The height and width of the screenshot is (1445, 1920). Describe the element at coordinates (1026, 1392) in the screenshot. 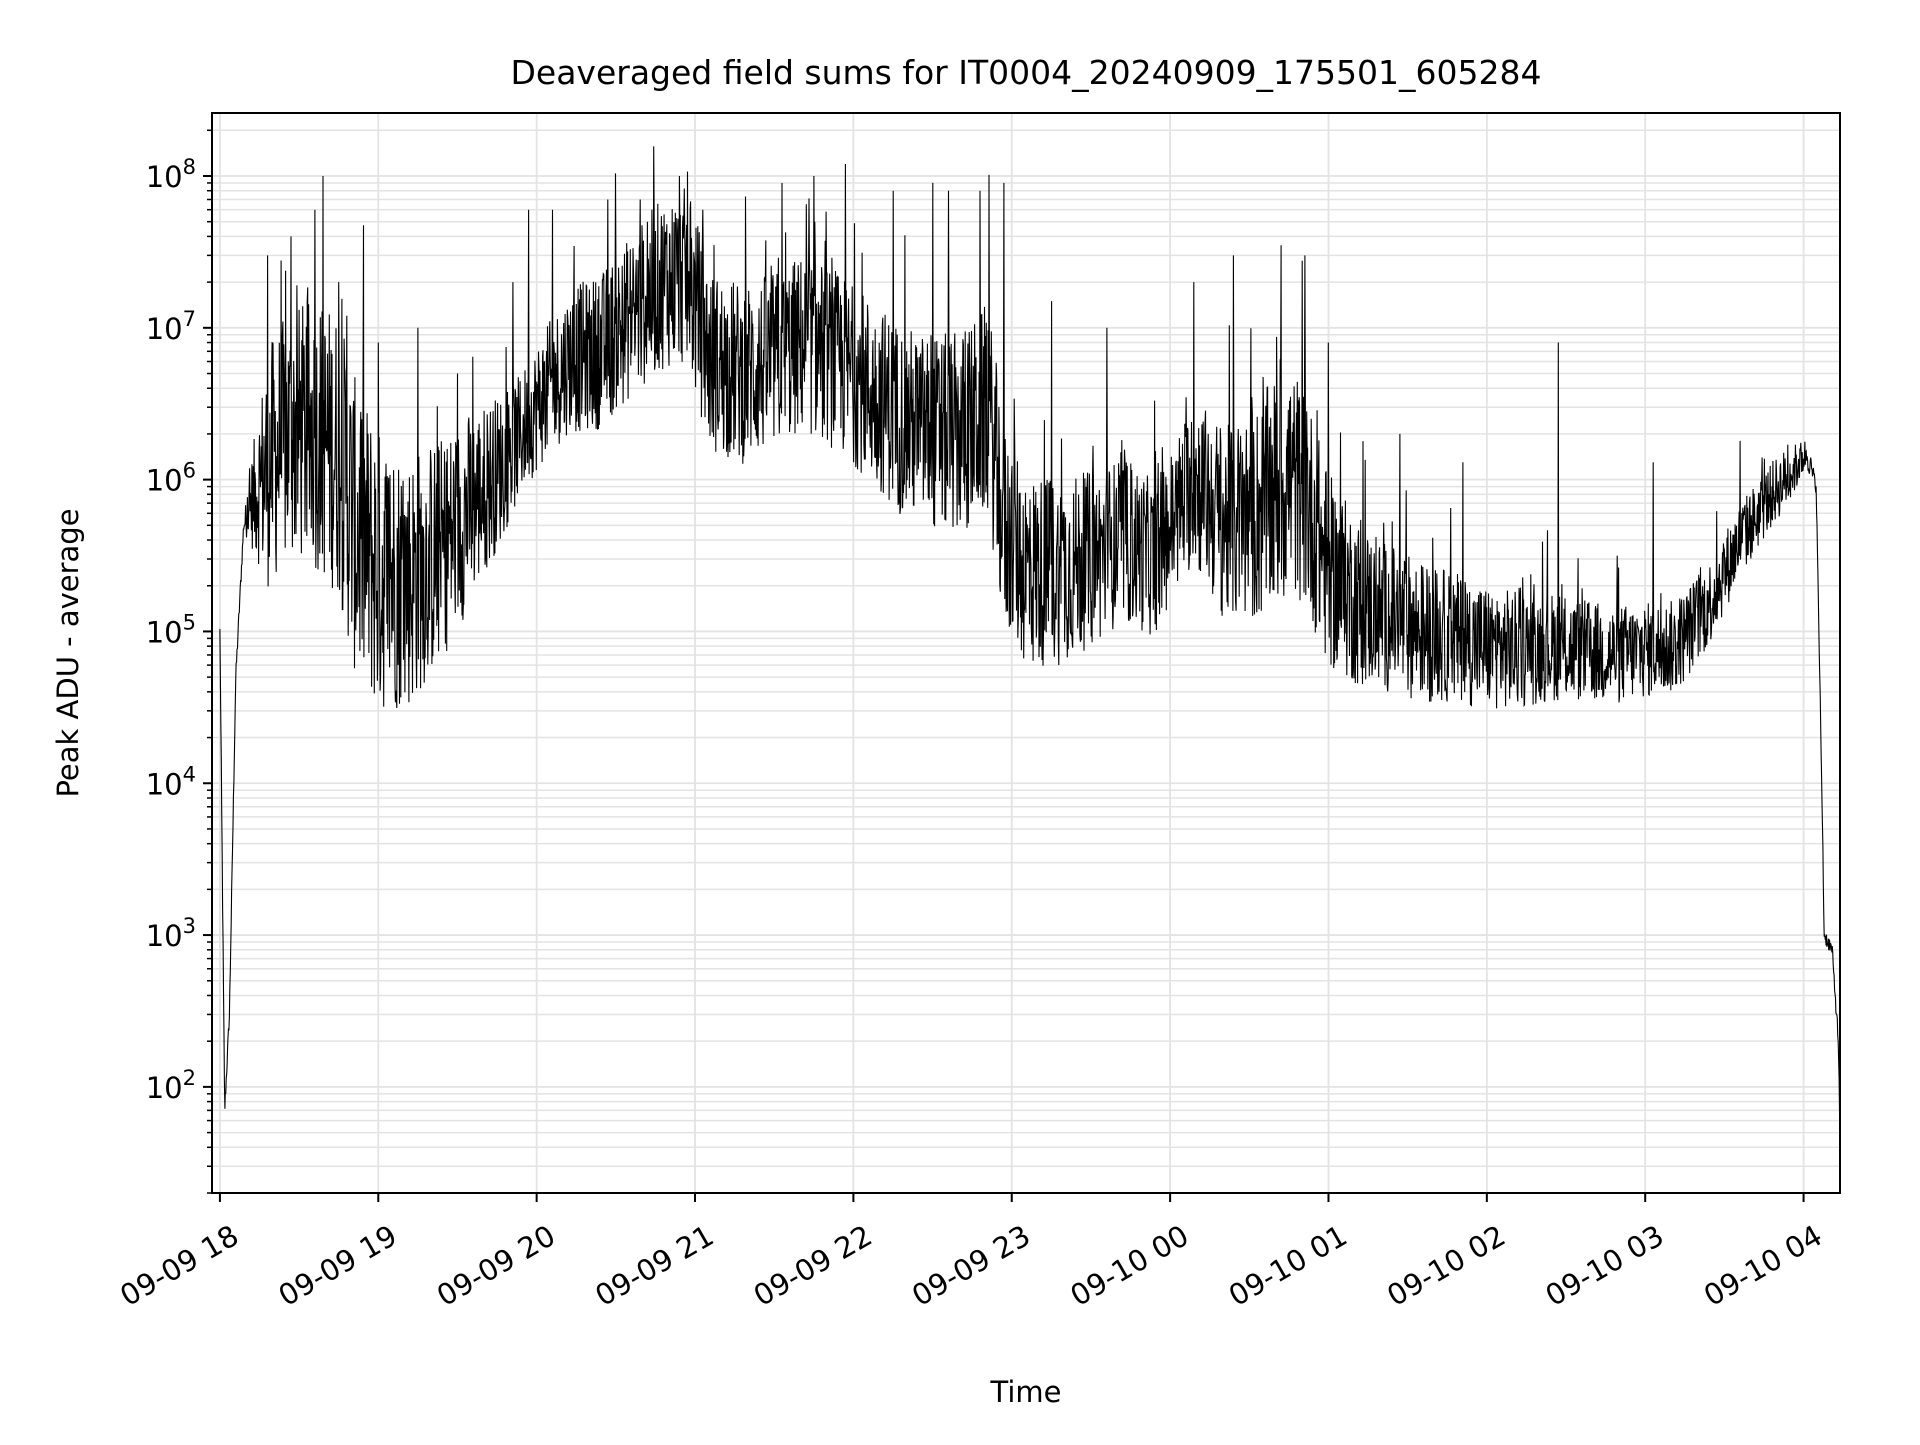

I see `x-axis-label: Time` at that location.